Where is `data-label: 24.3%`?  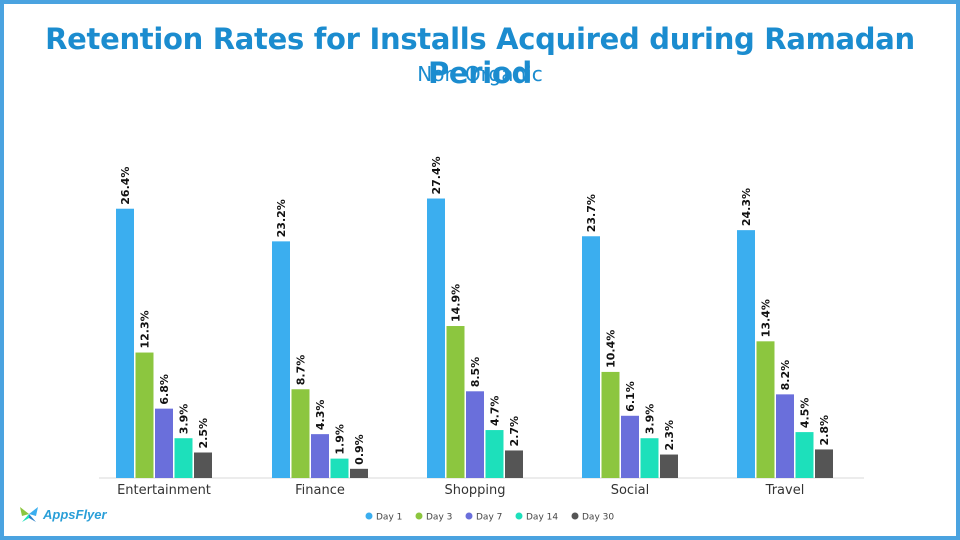
data-label: 24.3% is located at coordinates (746, 207).